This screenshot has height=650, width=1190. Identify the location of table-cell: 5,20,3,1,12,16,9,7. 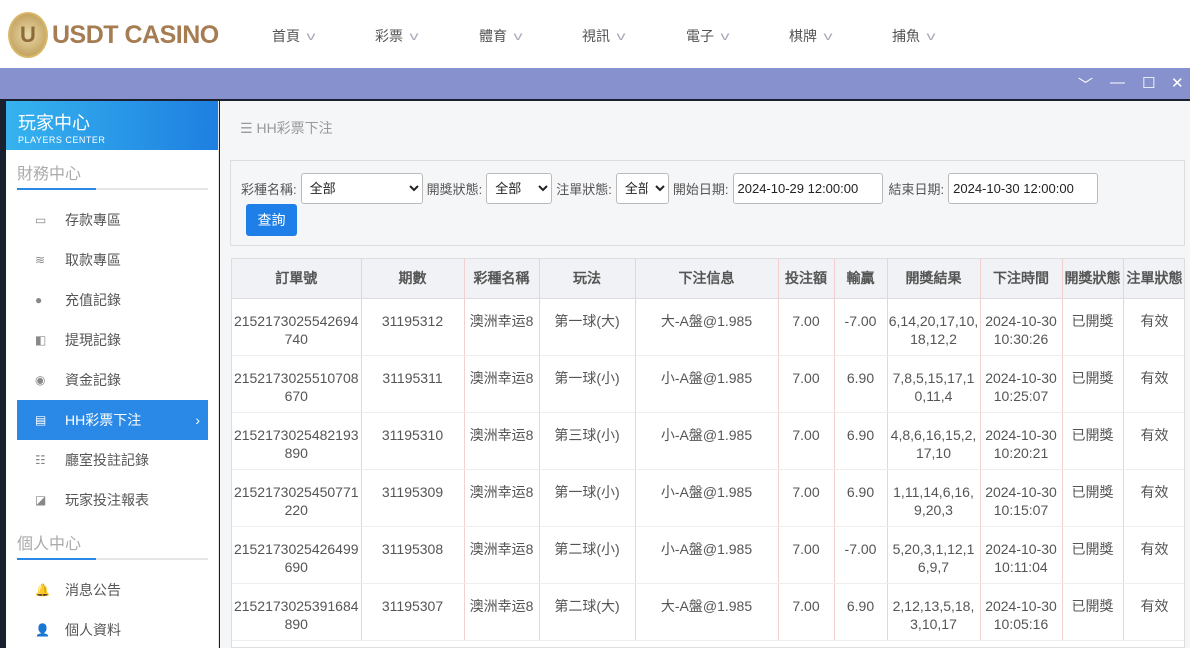
(934, 555).